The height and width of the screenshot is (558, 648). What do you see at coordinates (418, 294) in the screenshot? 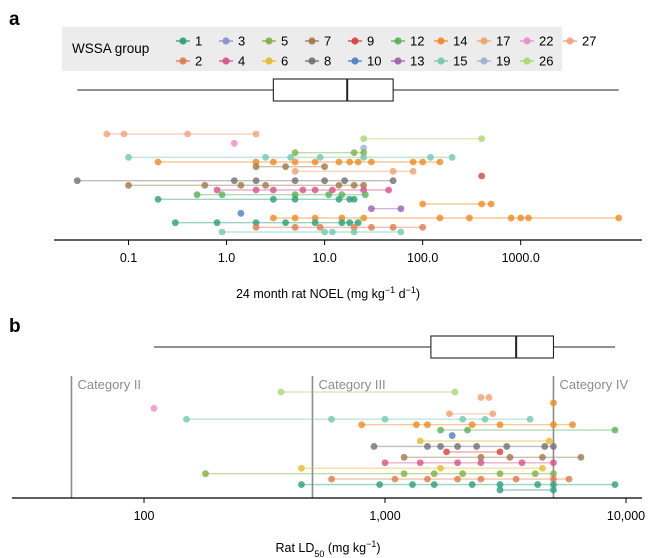
I see `axis-label-part: )` at bounding box center [418, 294].